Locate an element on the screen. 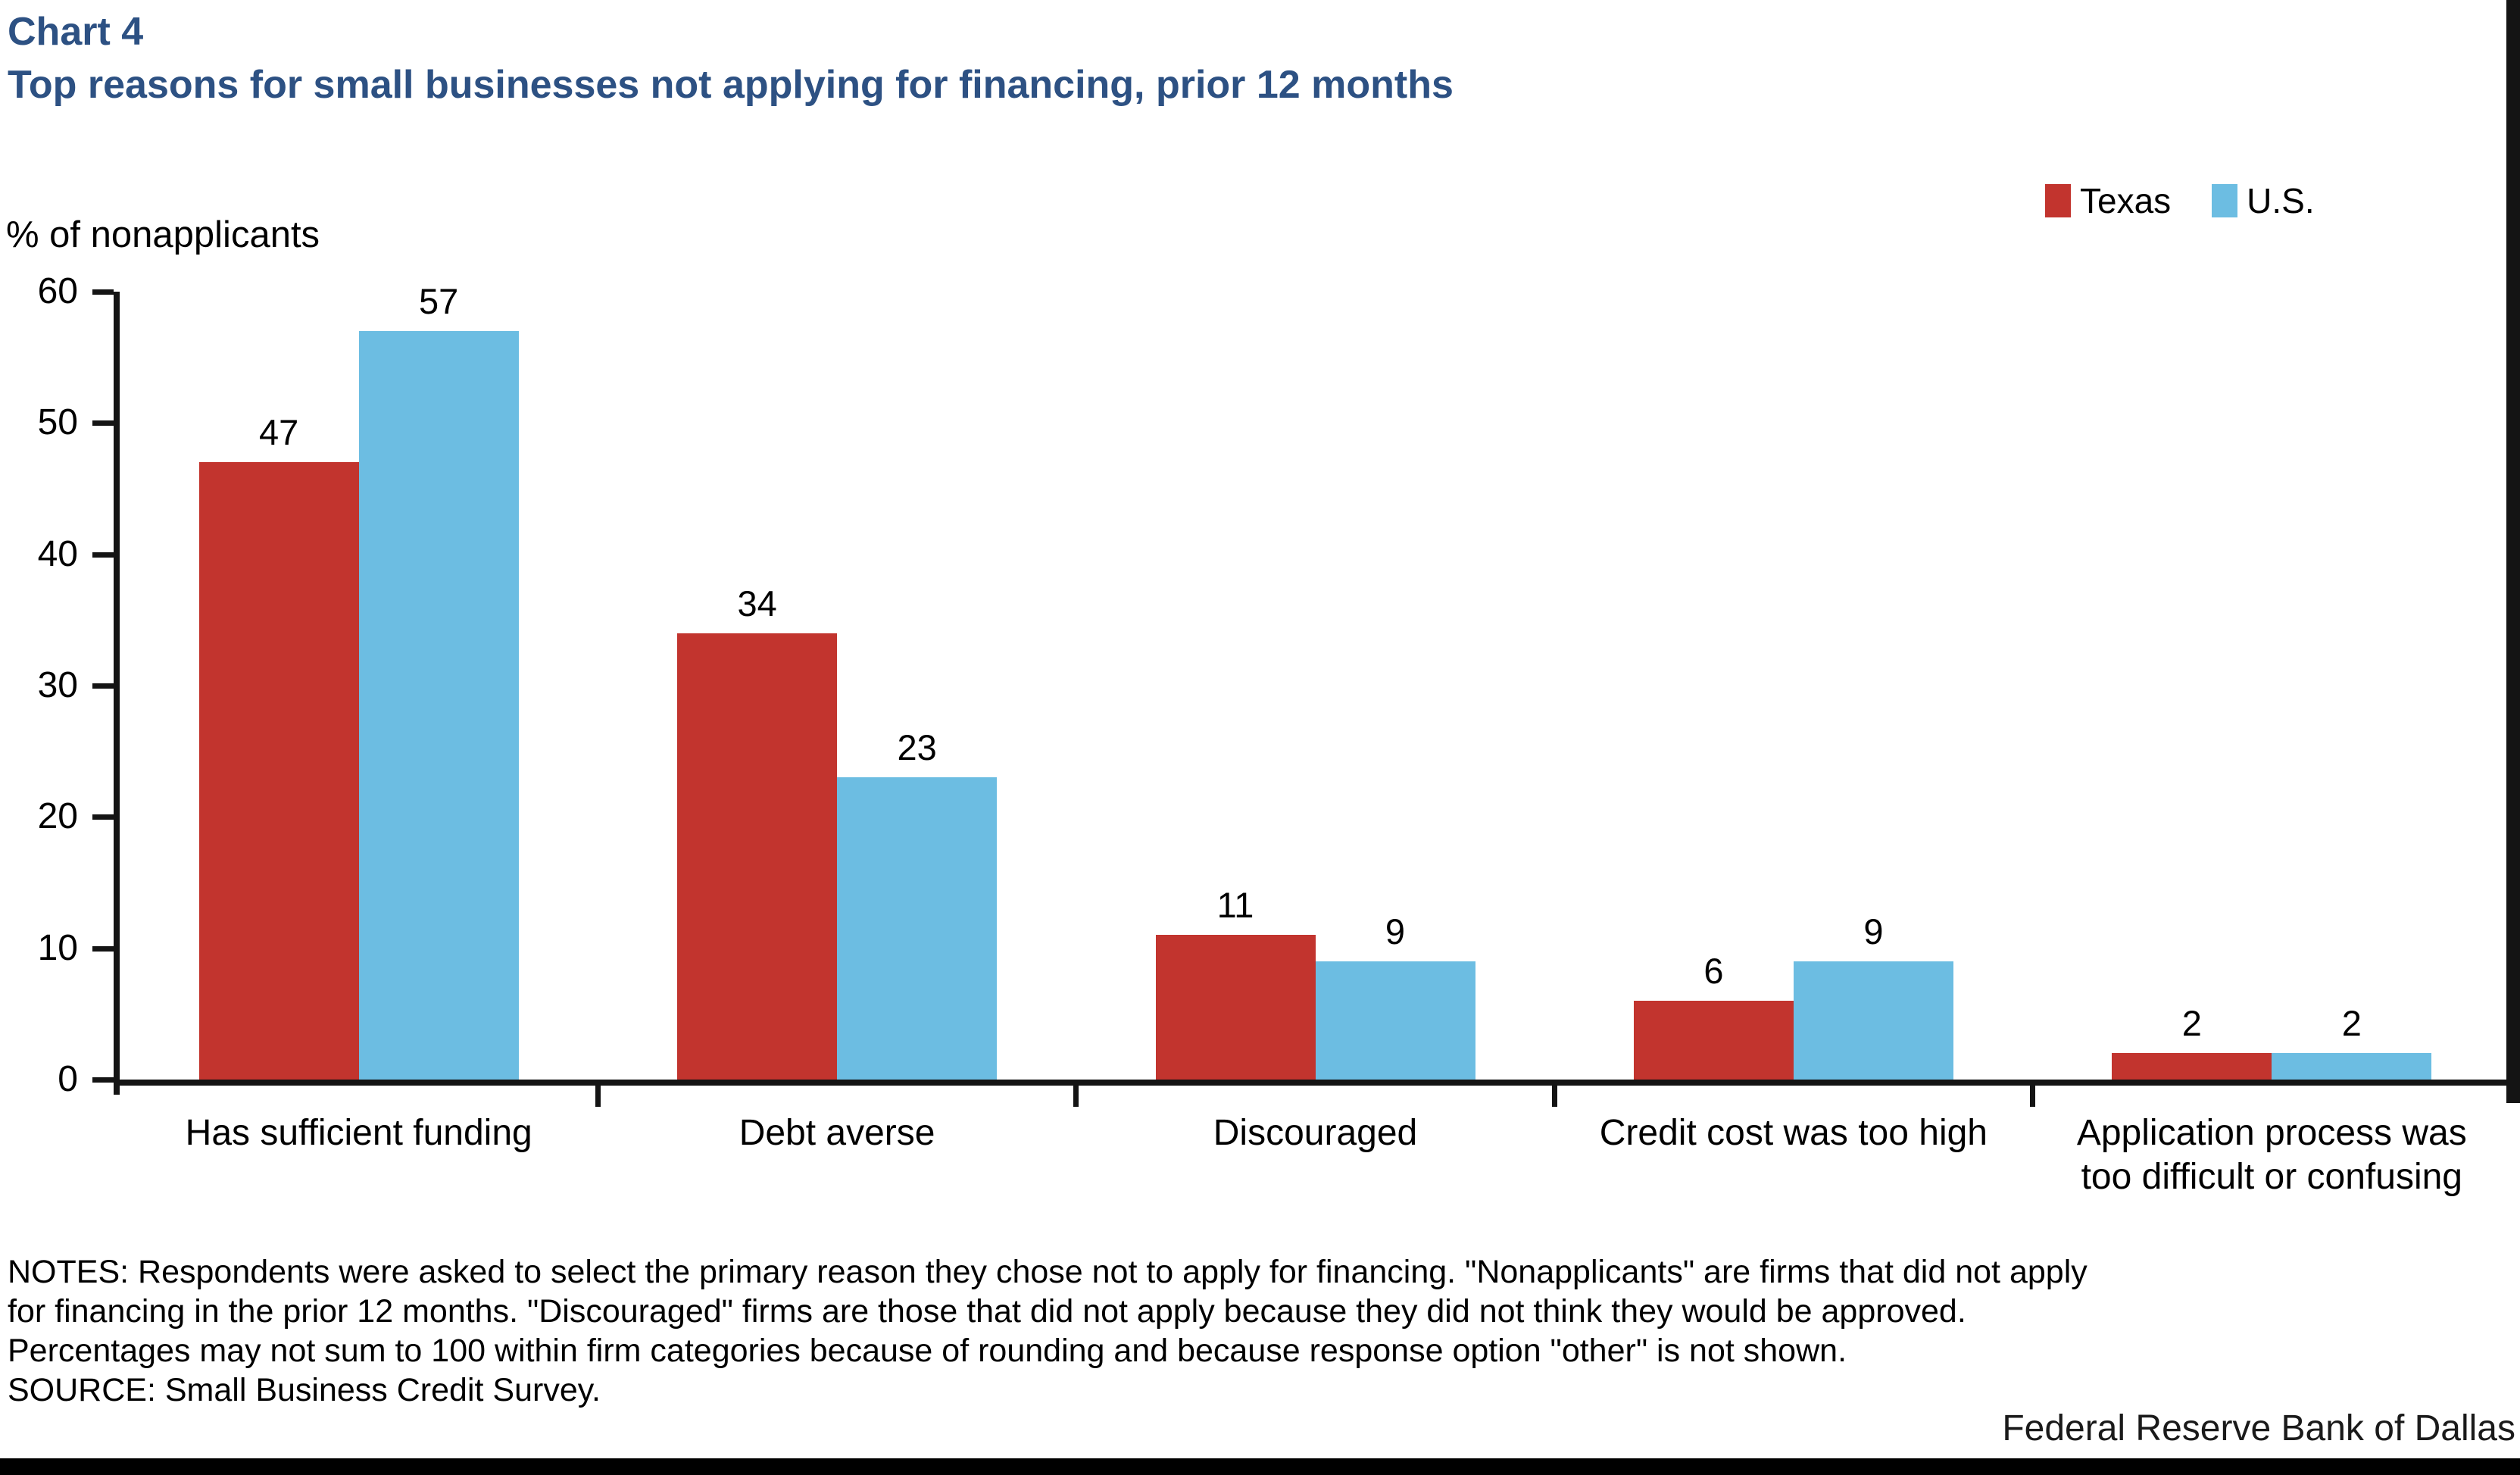  bottom-bar is located at coordinates (1260, 1467).